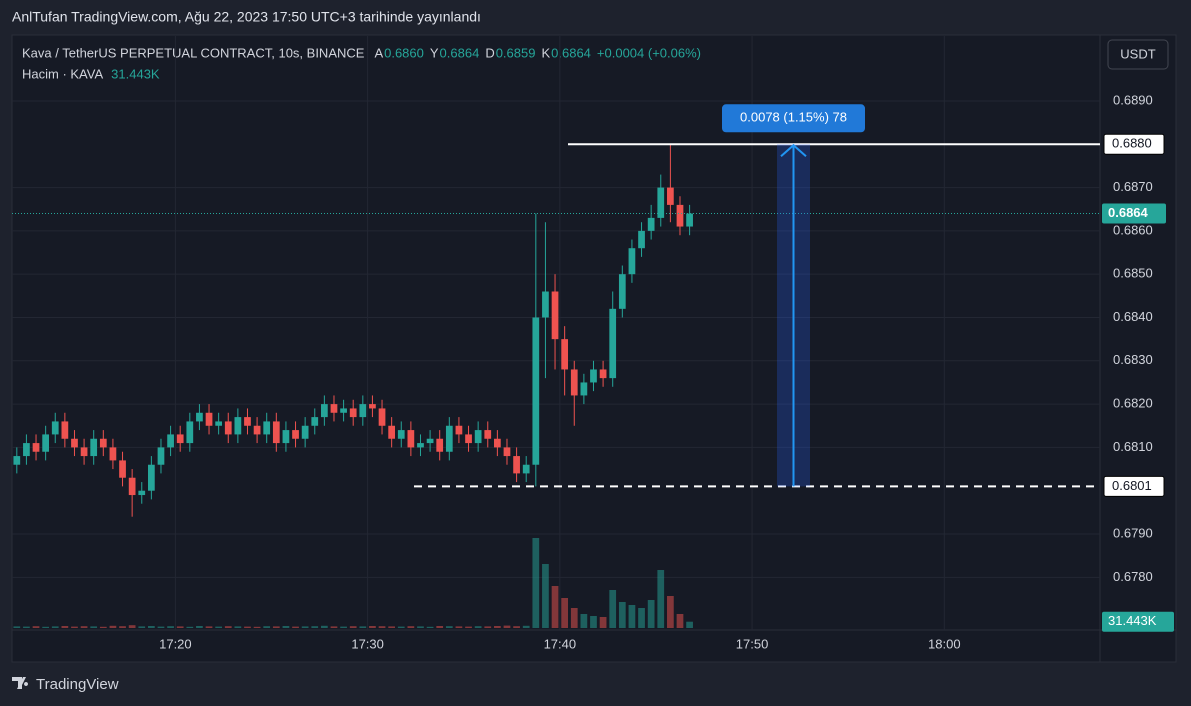 The height and width of the screenshot is (706, 1191). Describe the element at coordinates (752, 643) in the screenshot. I see `x-tick-label: 17:50` at that location.